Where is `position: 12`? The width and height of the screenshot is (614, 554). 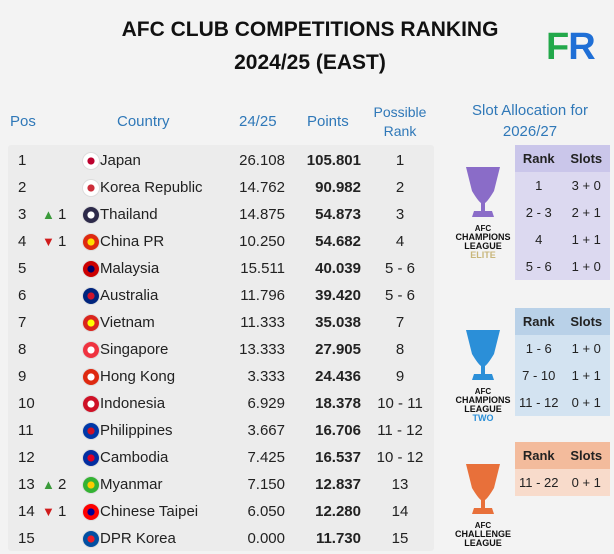 position: 12 is located at coordinates (26, 457).